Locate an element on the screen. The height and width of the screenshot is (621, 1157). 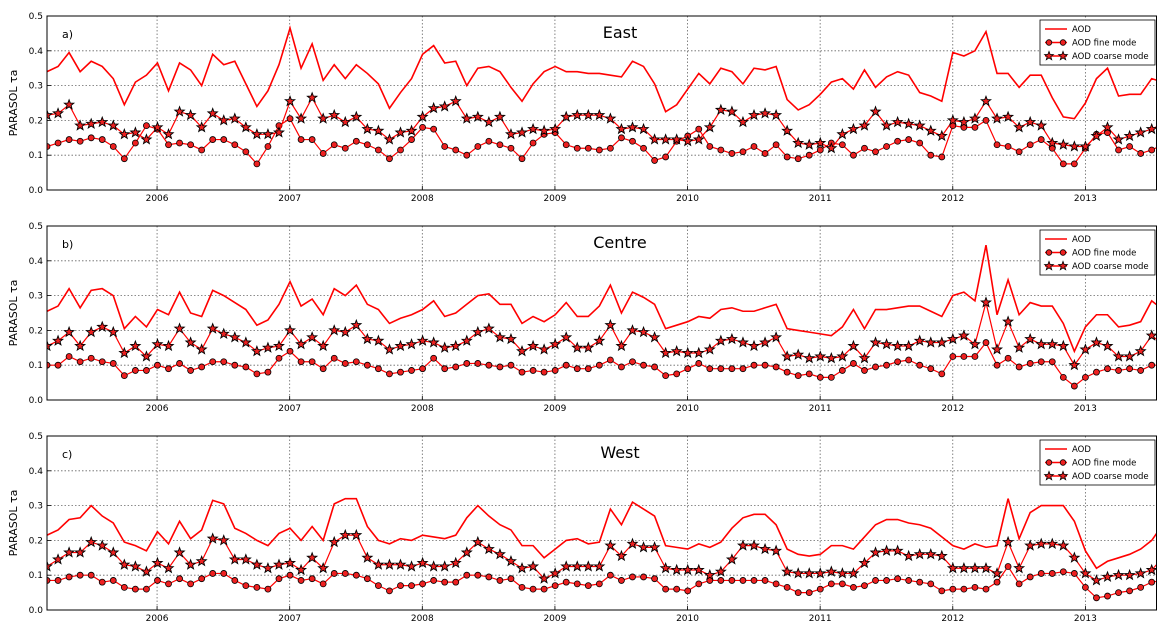
x-tick-label: 2009 is located at coordinates (554, 199).